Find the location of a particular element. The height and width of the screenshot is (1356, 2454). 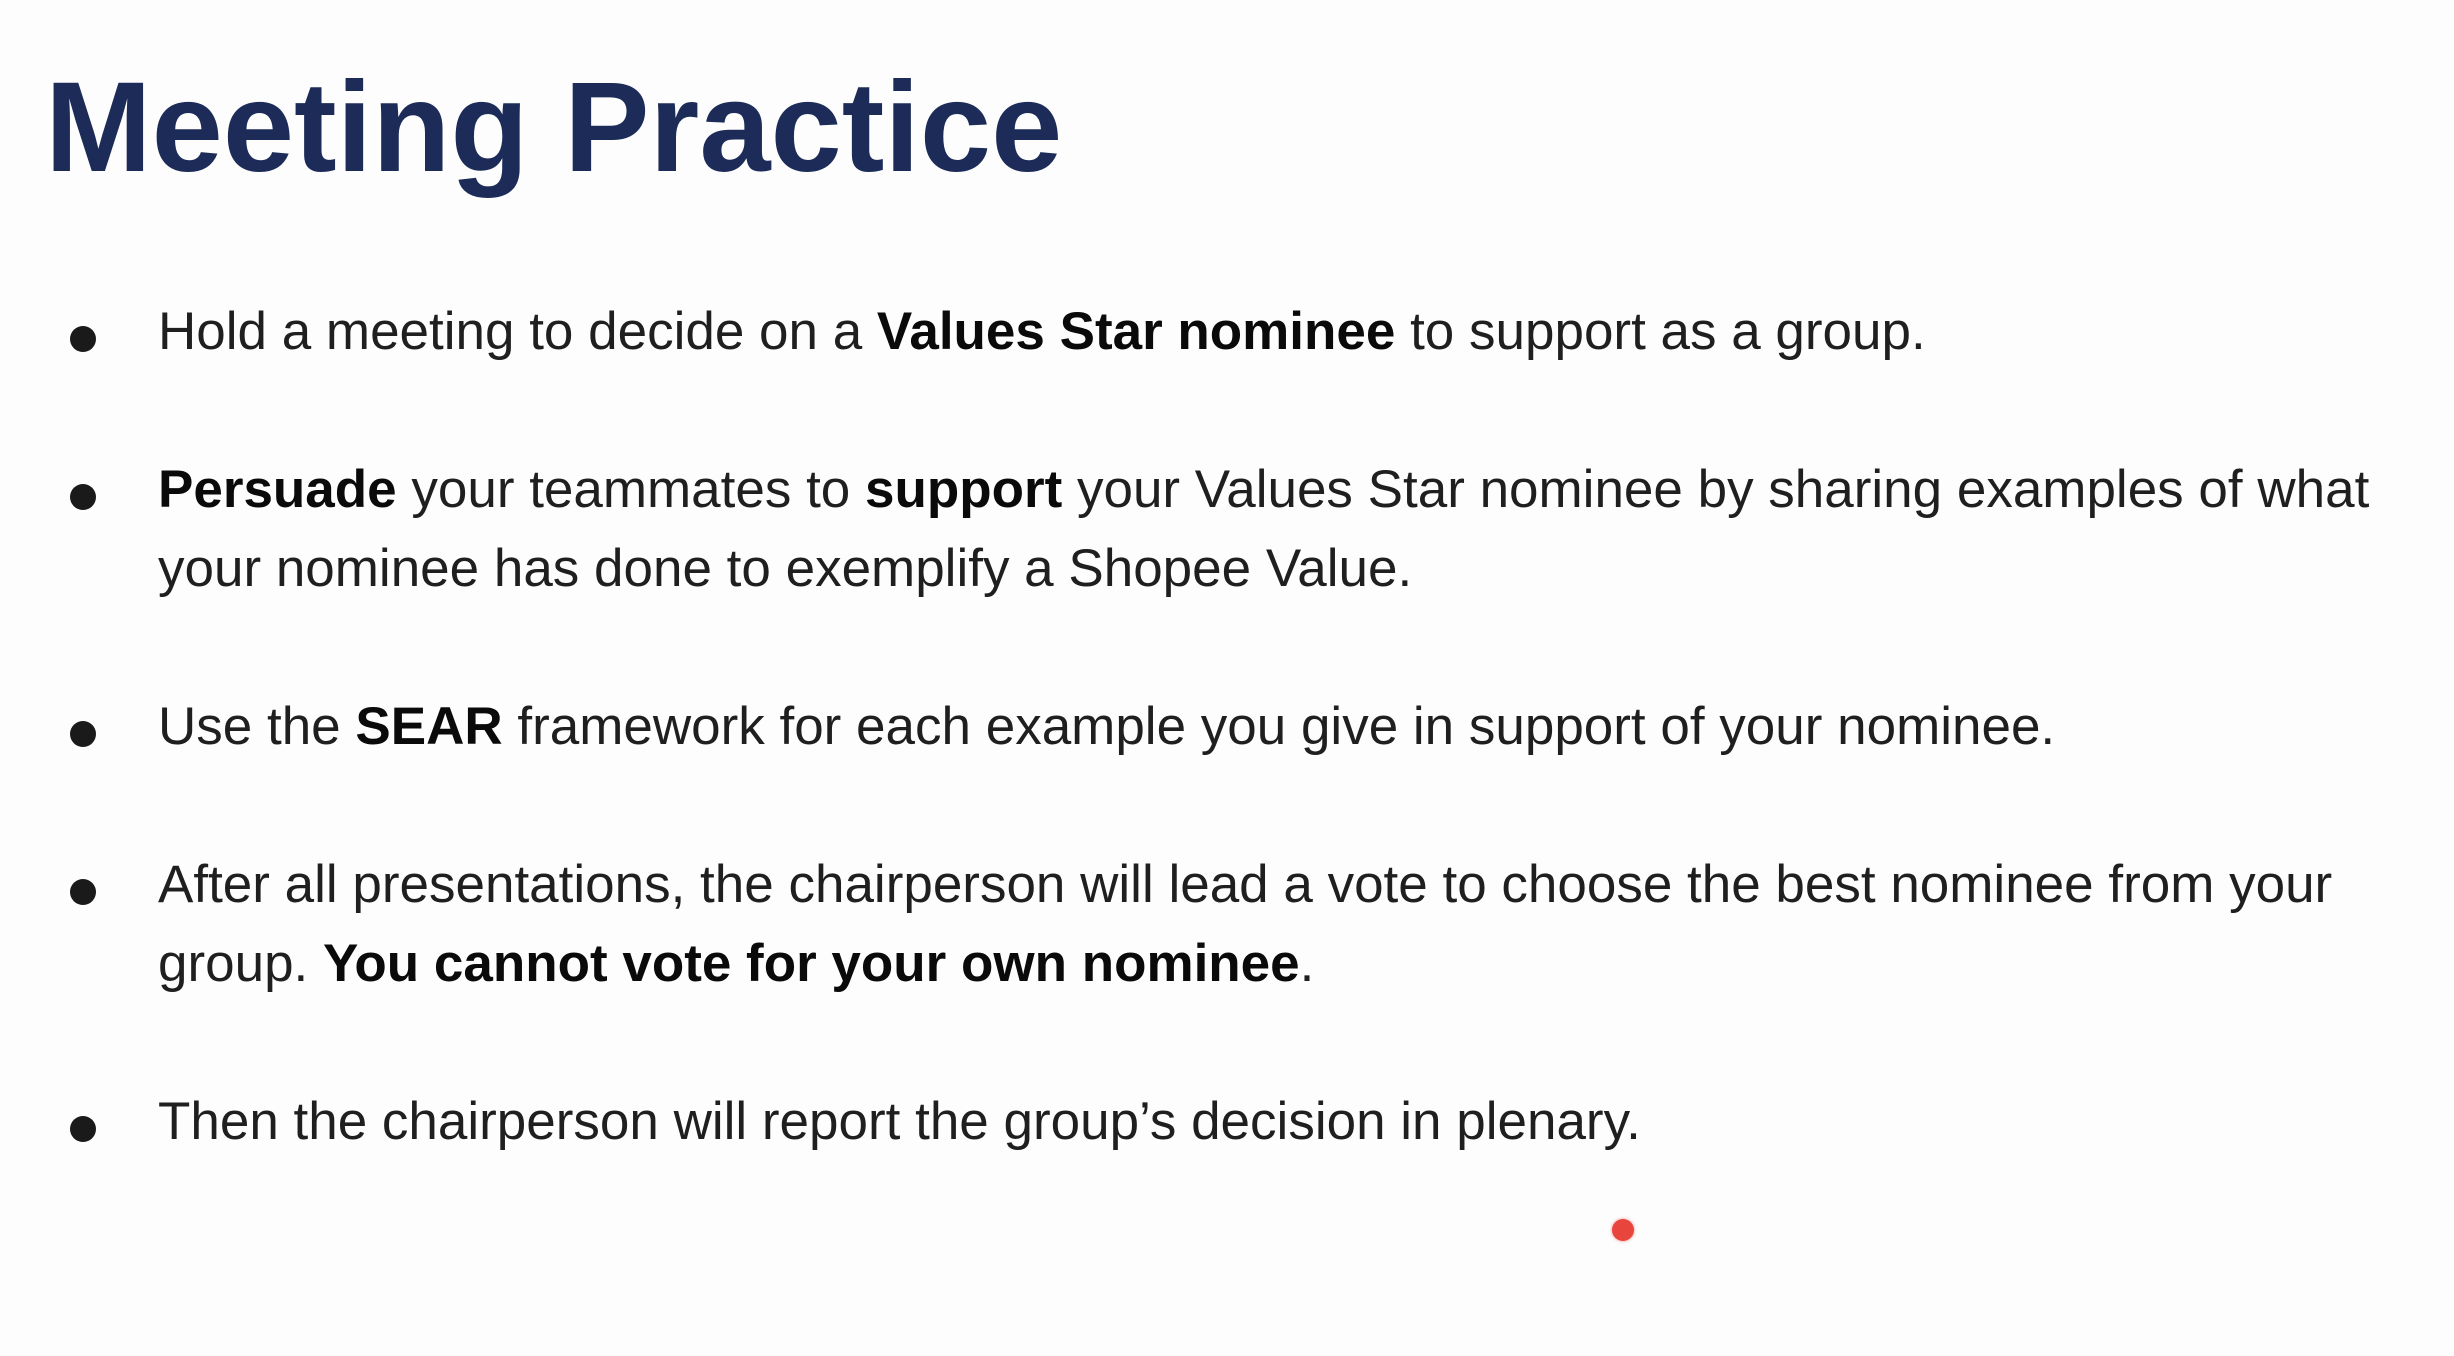

laser-pointer-dot is located at coordinates (1623, 1230).